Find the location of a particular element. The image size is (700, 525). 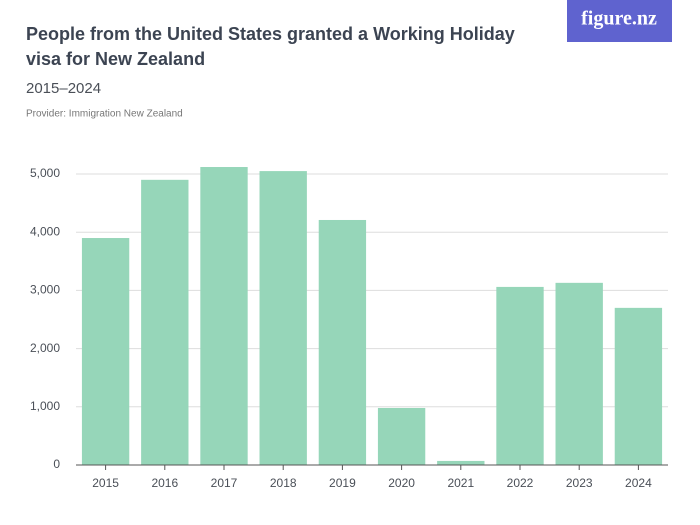

chart-subtitle: 2015–2024 is located at coordinates (63, 88).